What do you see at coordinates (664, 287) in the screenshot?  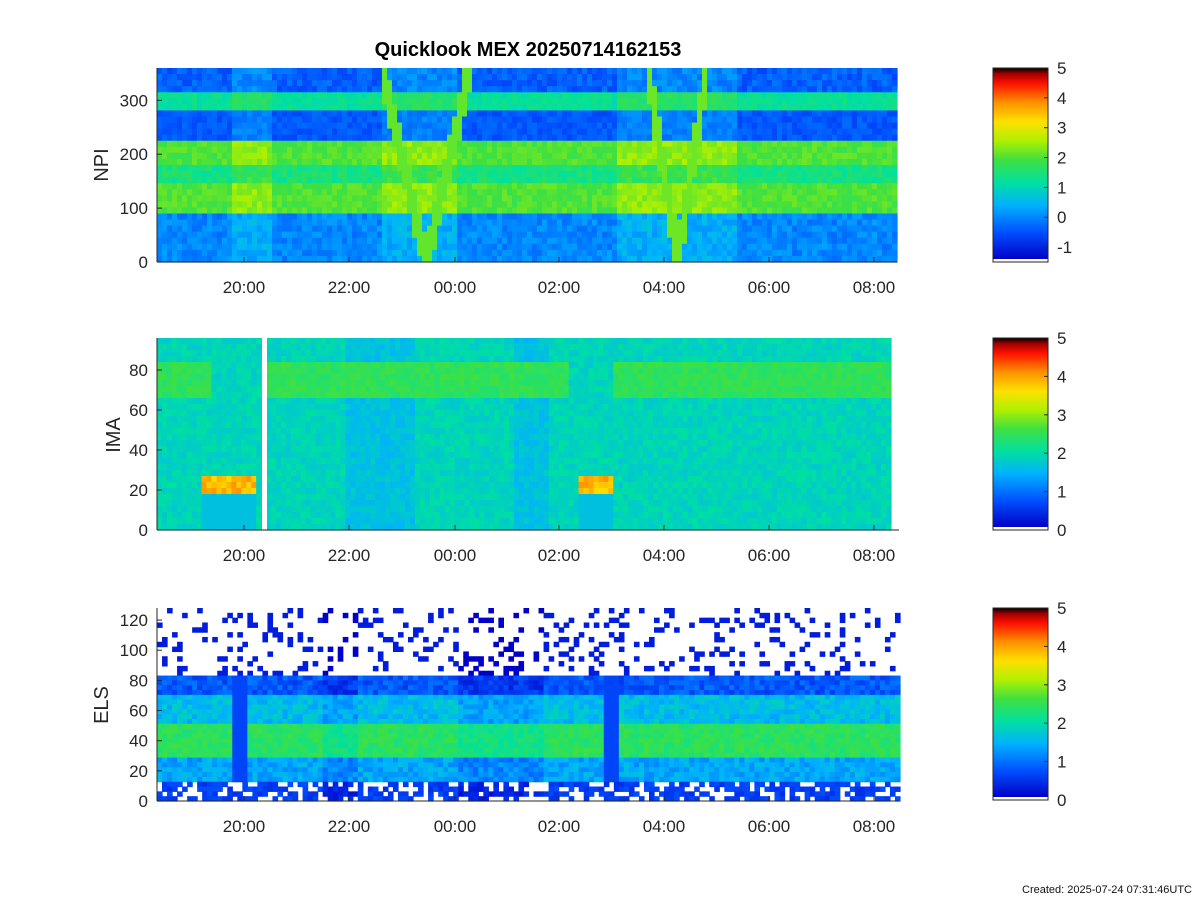 I see `x-tick-label: 04:00` at bounding box center [664, 287].